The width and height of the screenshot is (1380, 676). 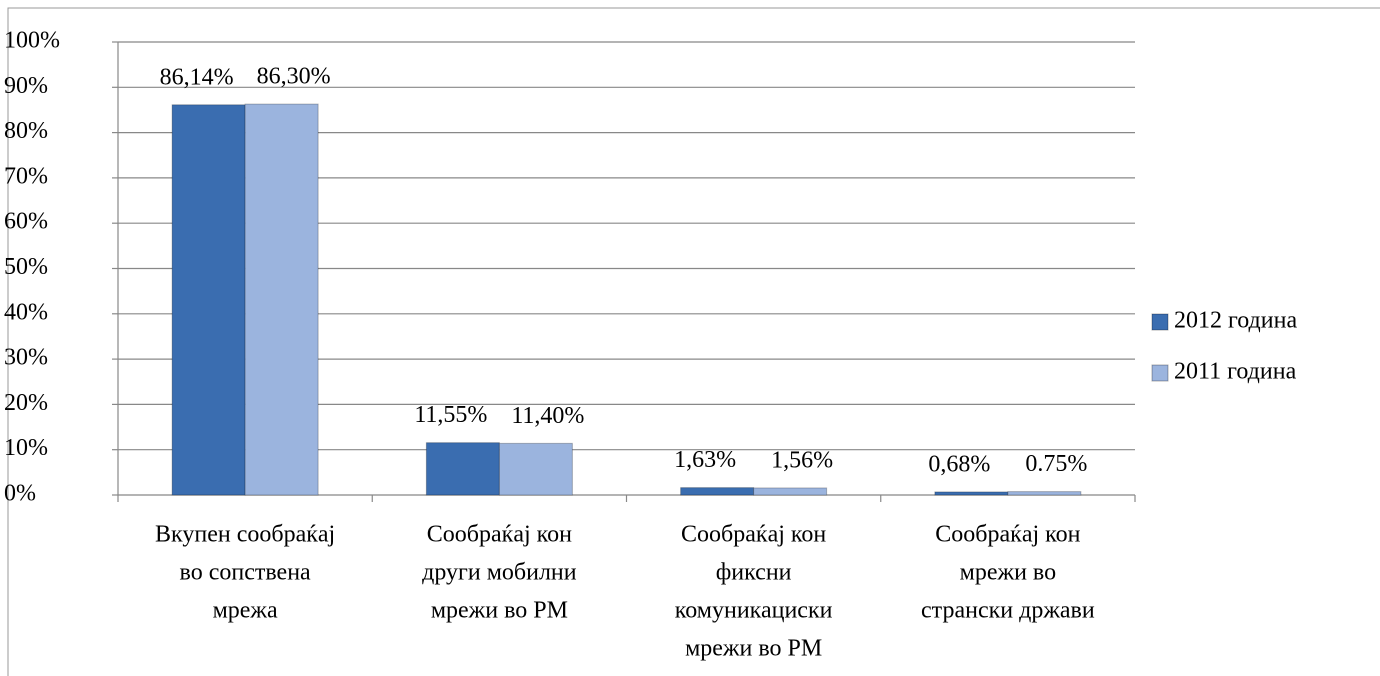 I want to click on x-tick-label: други мобилни, so click(x=499, y=573).